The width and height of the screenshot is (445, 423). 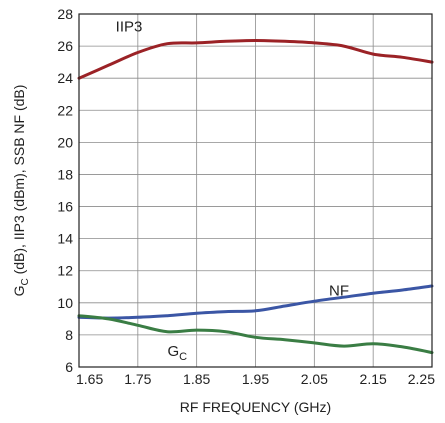 I want to click on series-label-nf: NF, so click(x=339, y=291).